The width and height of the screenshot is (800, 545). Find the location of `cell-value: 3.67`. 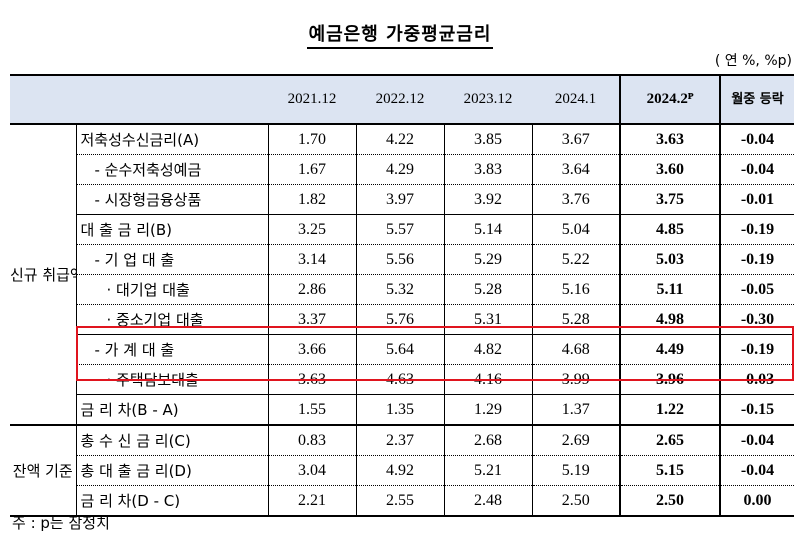

cell-value: 3.67 is located at coordinates (576, 139).